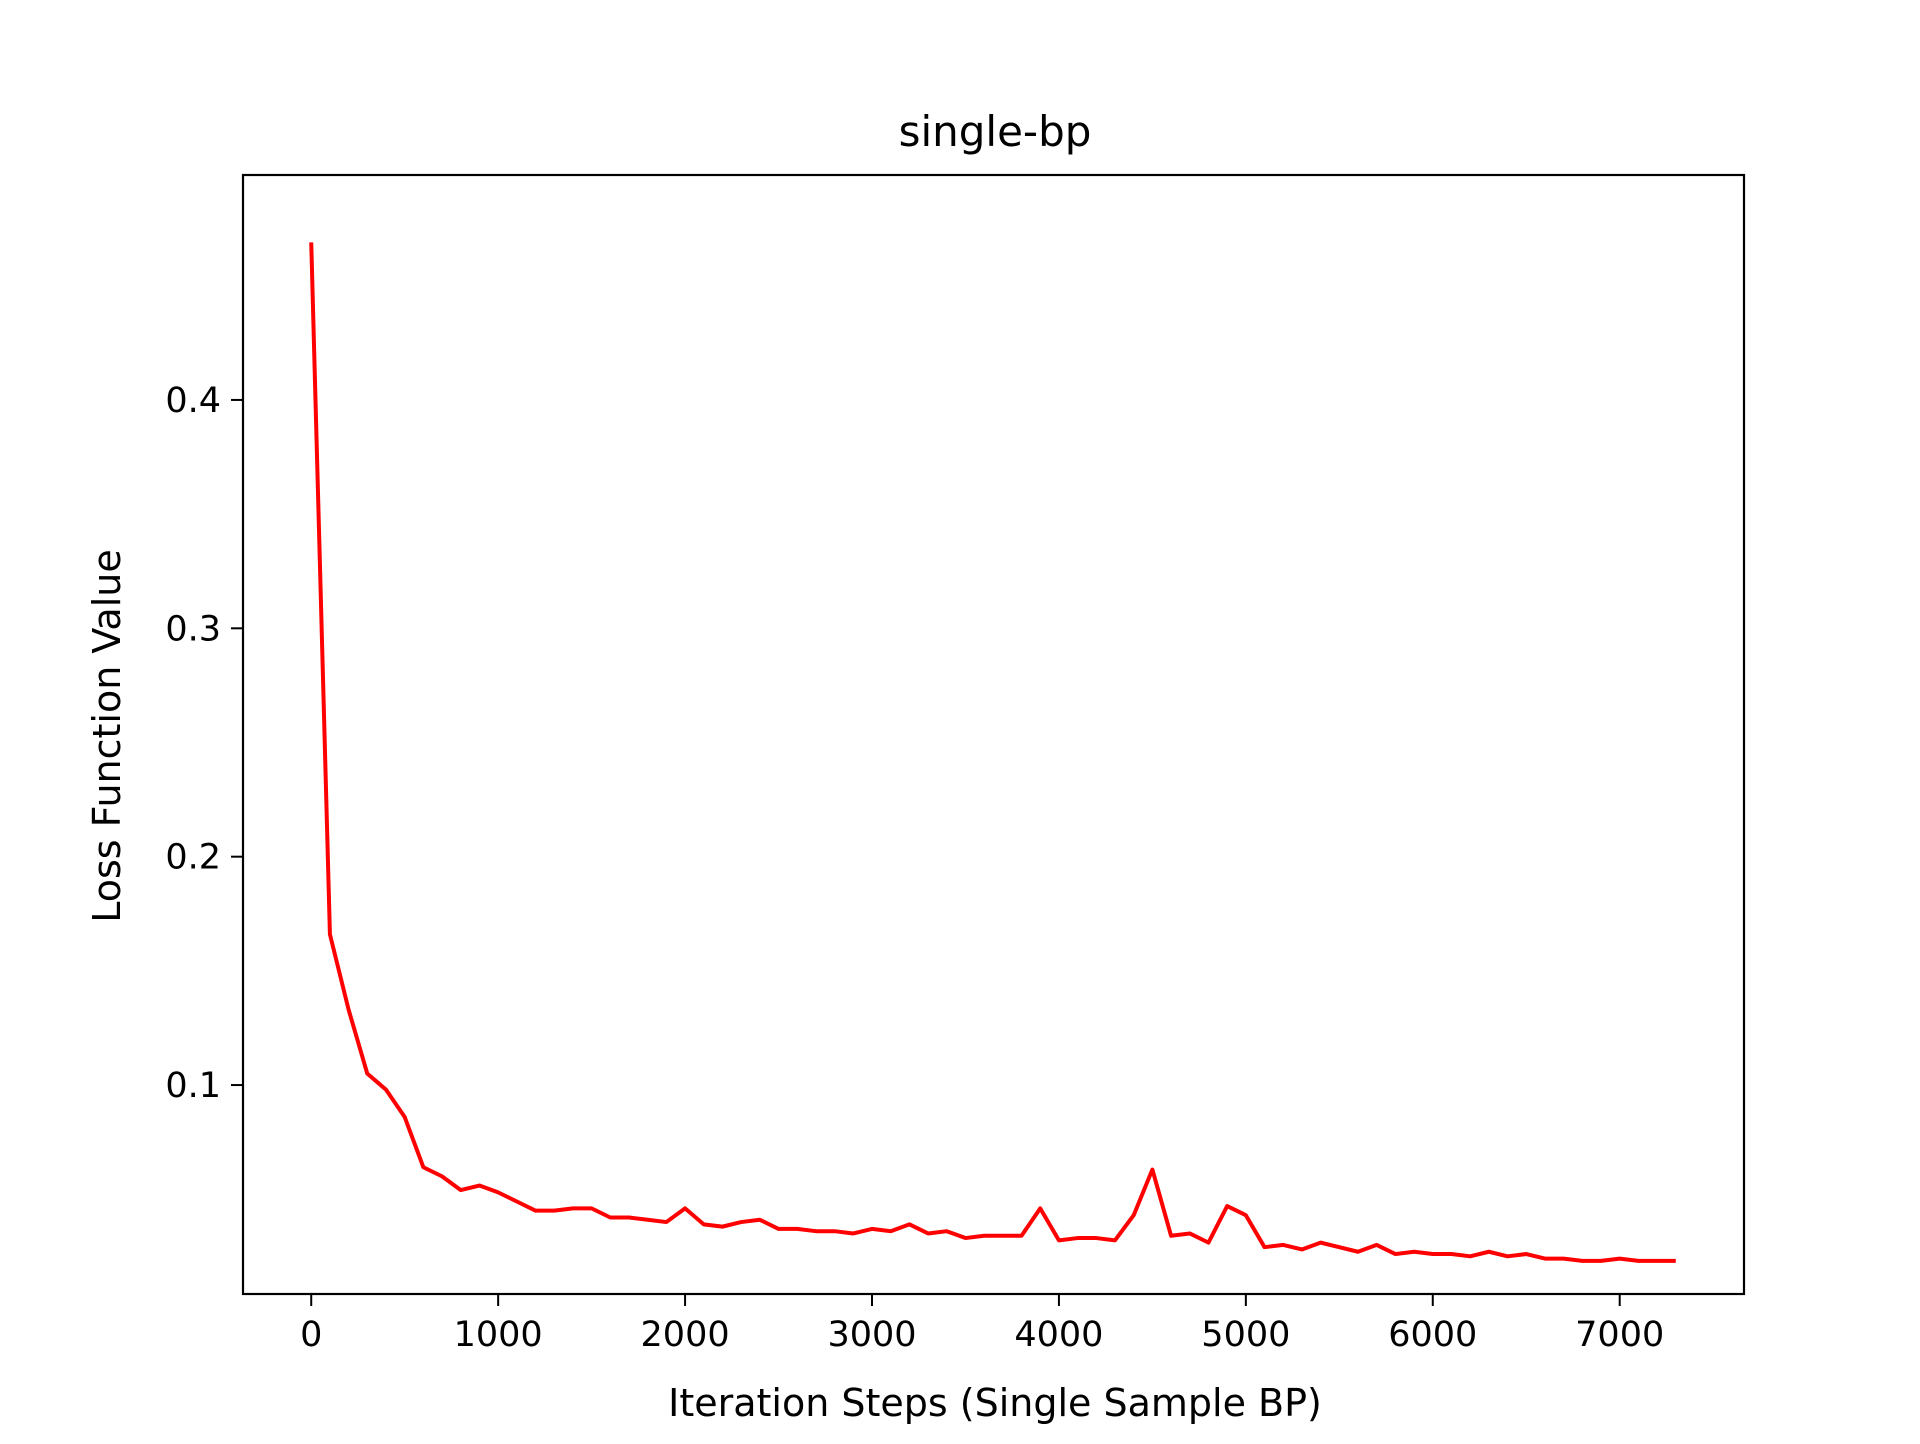 The width and height of the screenshot is (1920, 1444). What do you see at coordinates (498, 1335) in the screenshot?
I see `x-tick-label: 1000` at bounding box center [498, 1335].